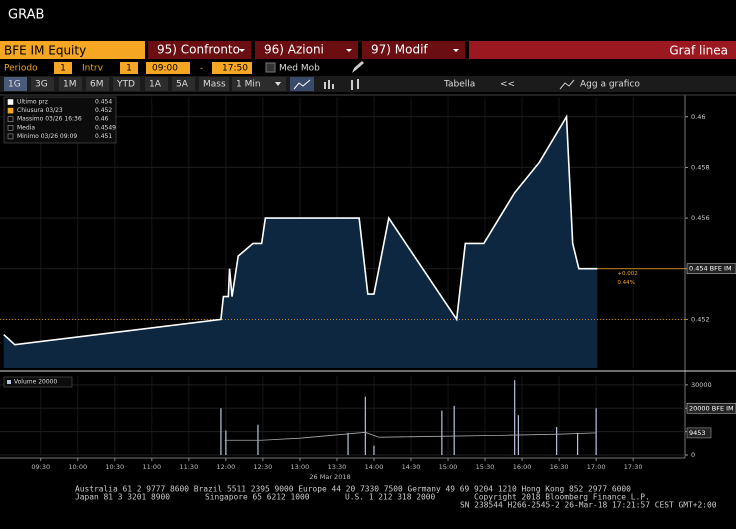 Image resolution: width=736 pixels, height=529 pixels. I want to click on volume-legend-label: Volume 20000, so click(35, 382).